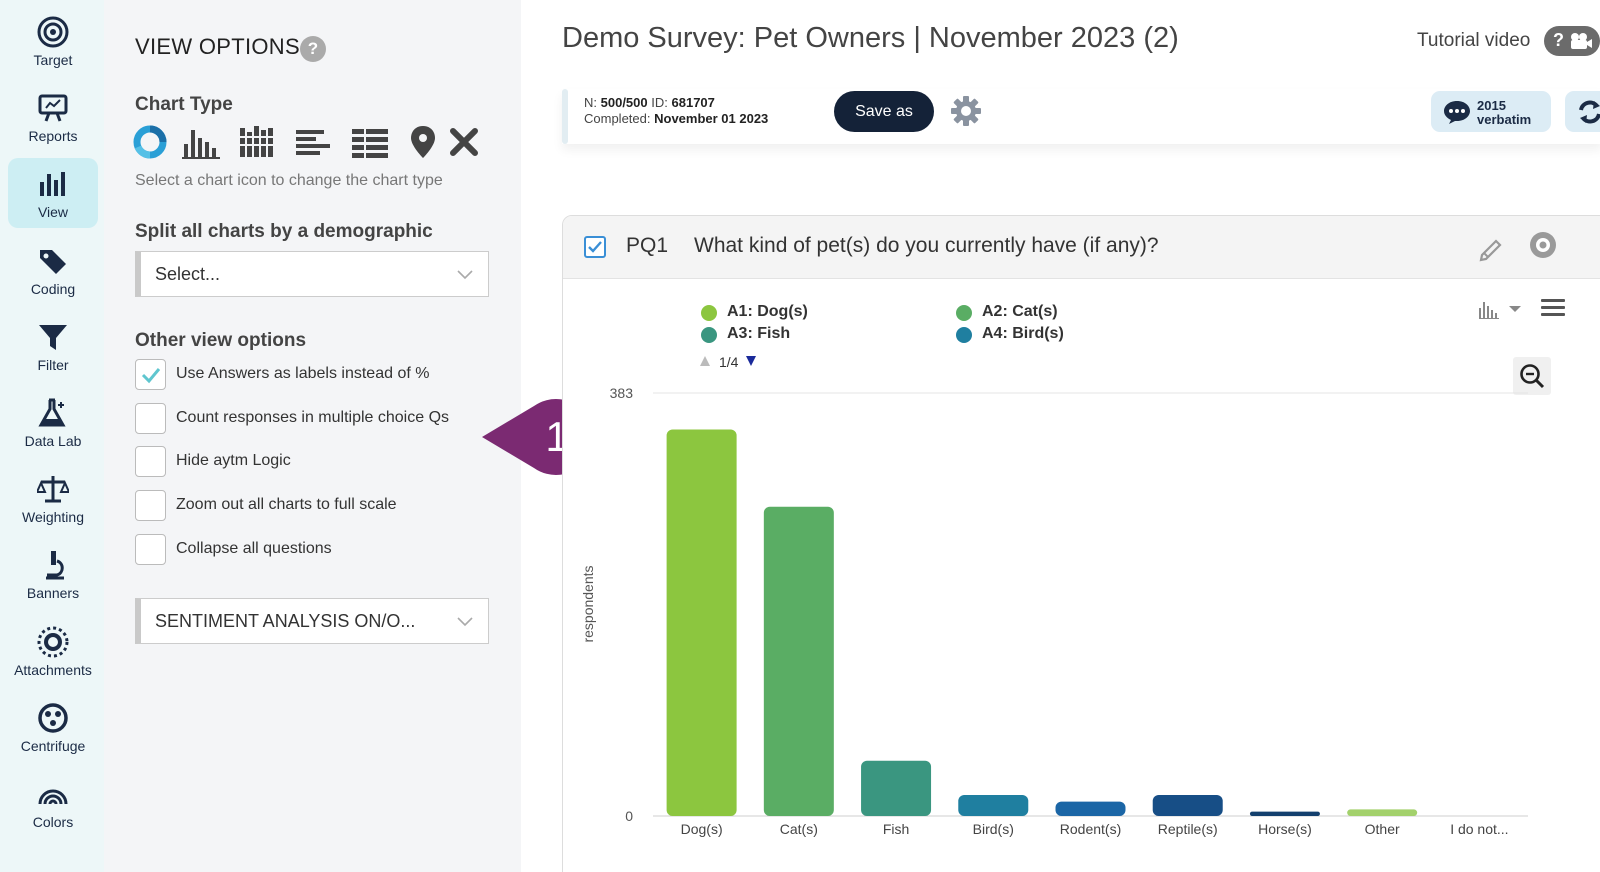 The width and height of the screenshot is (1600, 872). What do you see at coordinates (53, 593) in the screenshot?
I see `nav-label: Banners` at bounding box center [53, 593].